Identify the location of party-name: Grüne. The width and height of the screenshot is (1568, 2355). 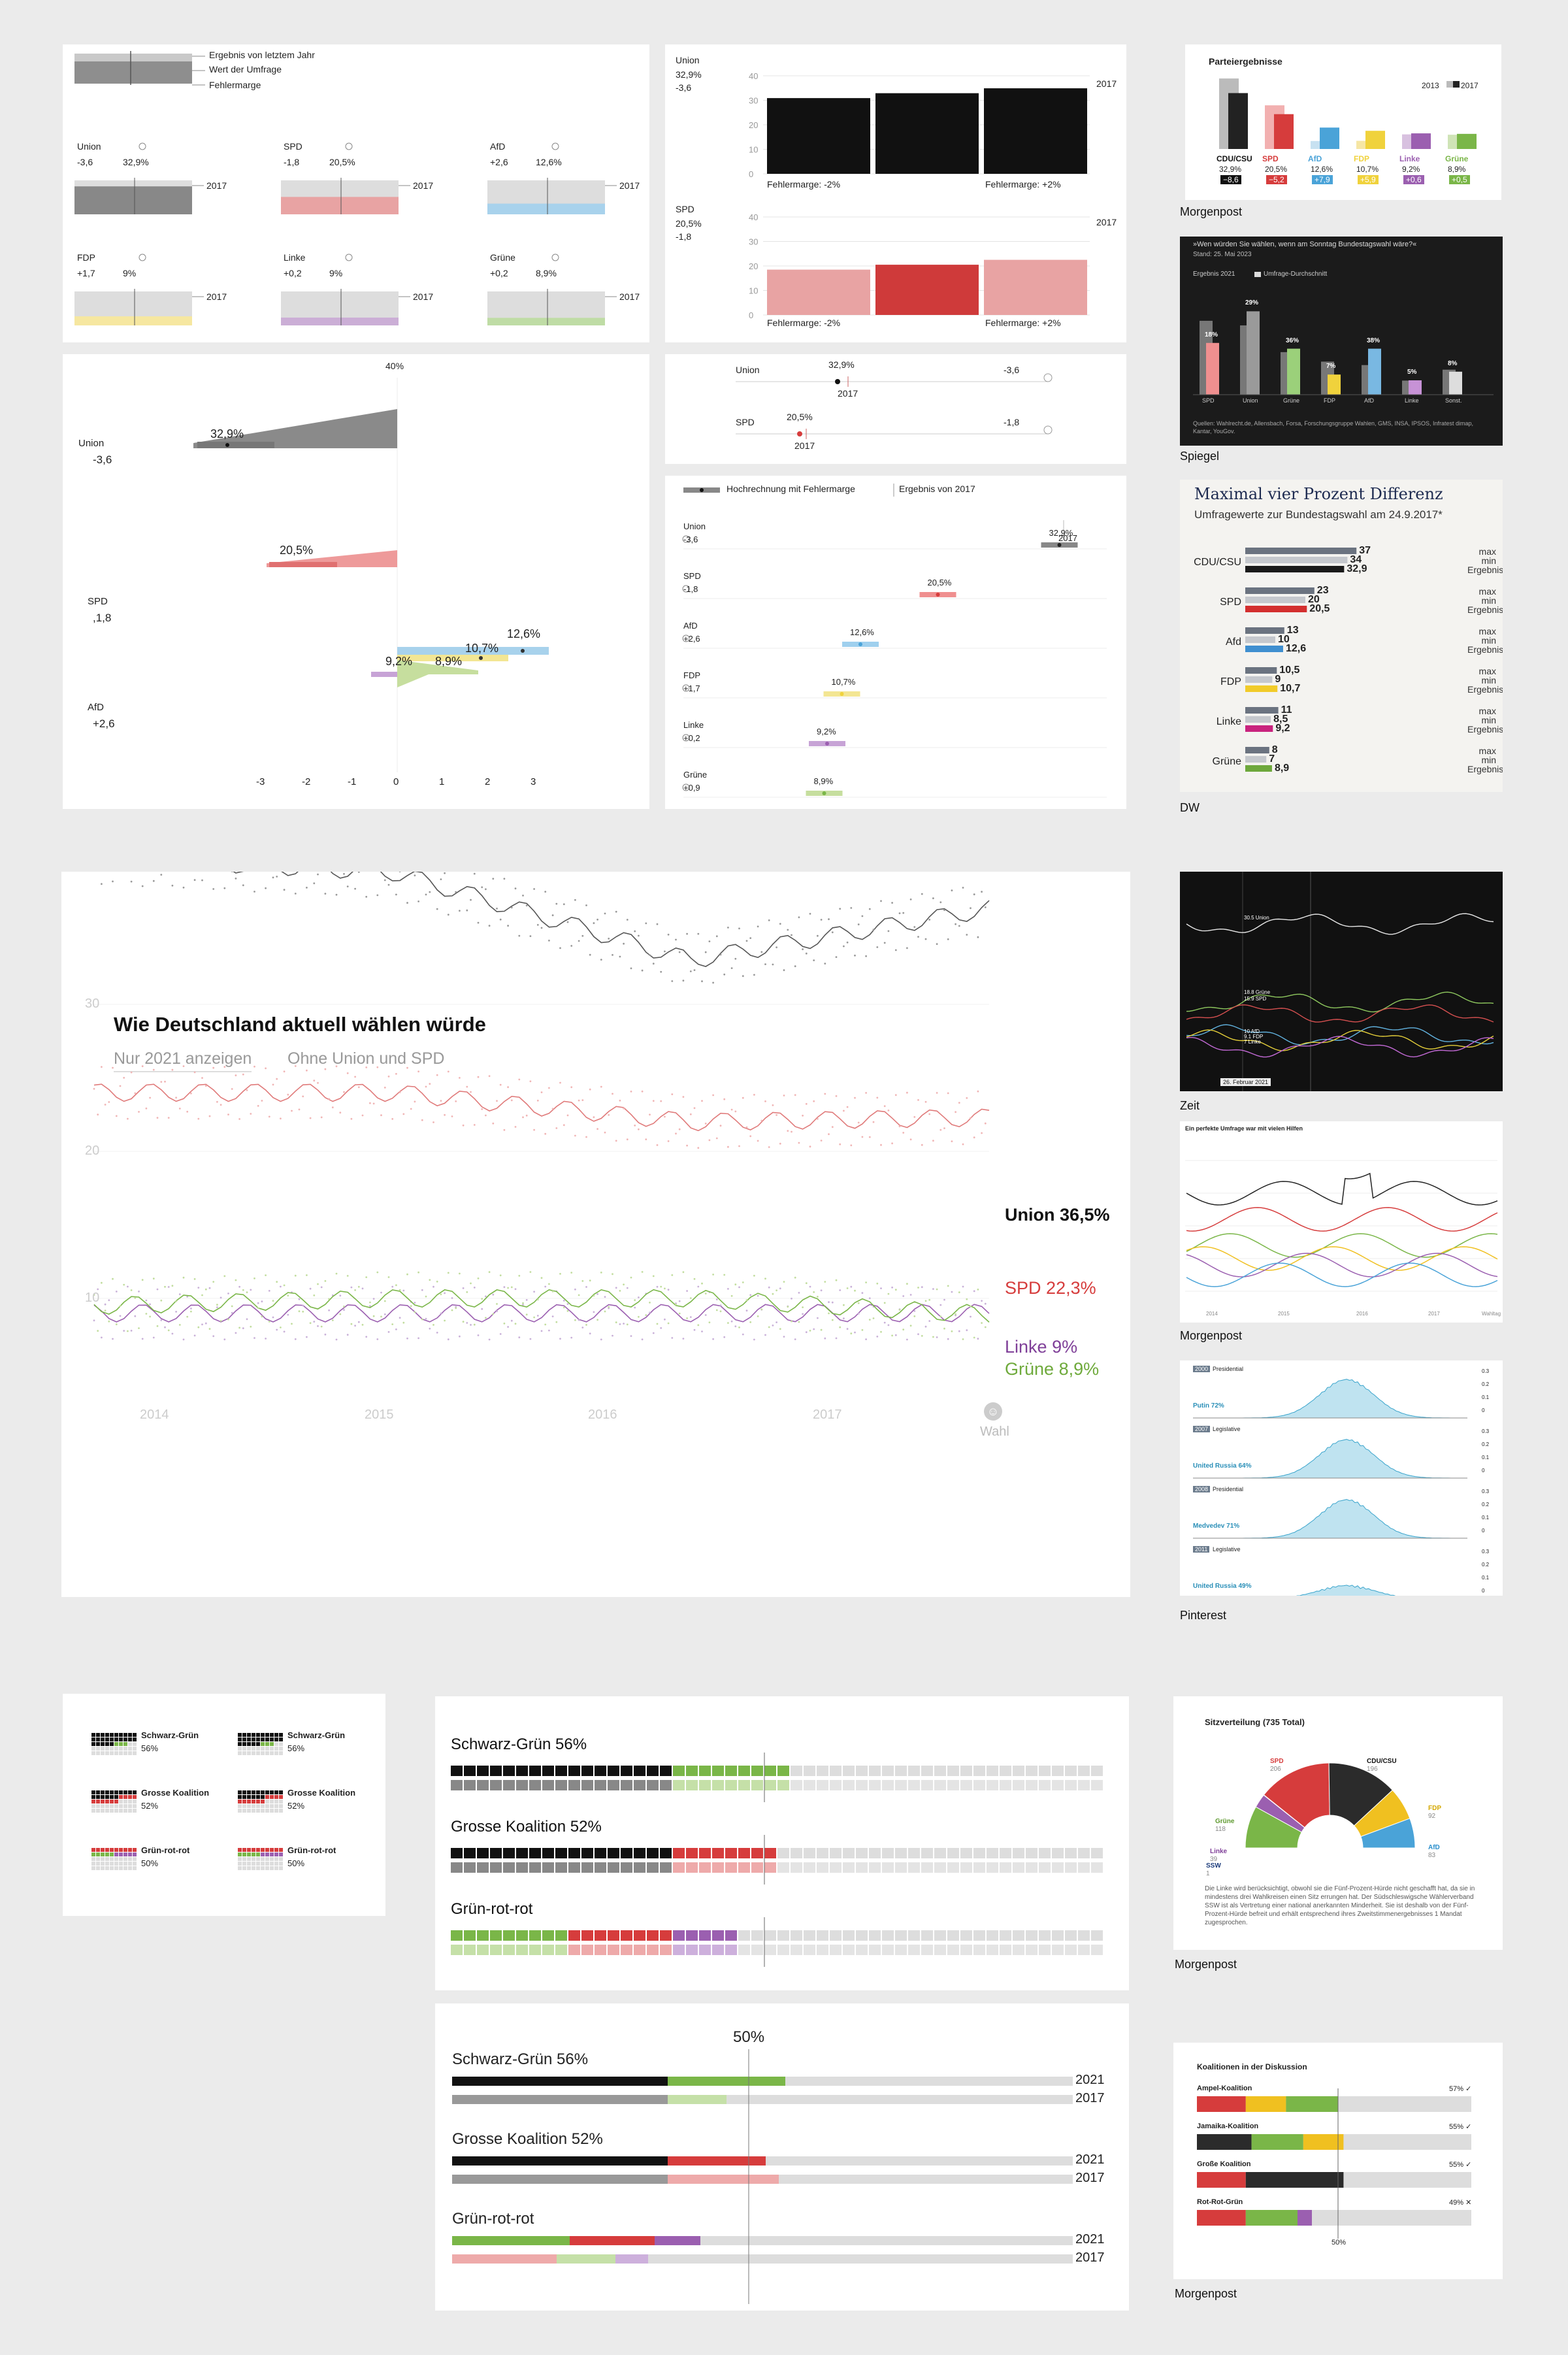
(502, 258).